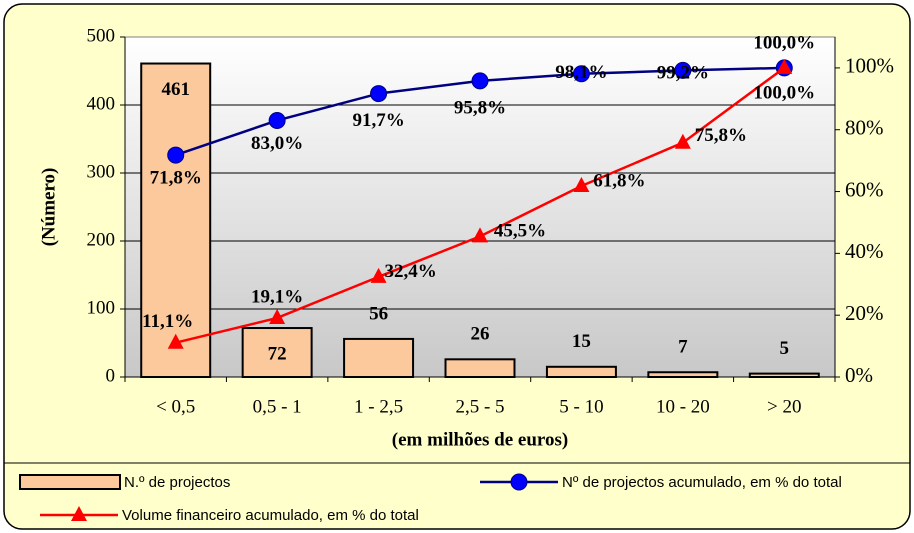 Image resolution: width=914 pixels, height=533 pixels. I want to click on bar-label: 56, so click(378, 313).